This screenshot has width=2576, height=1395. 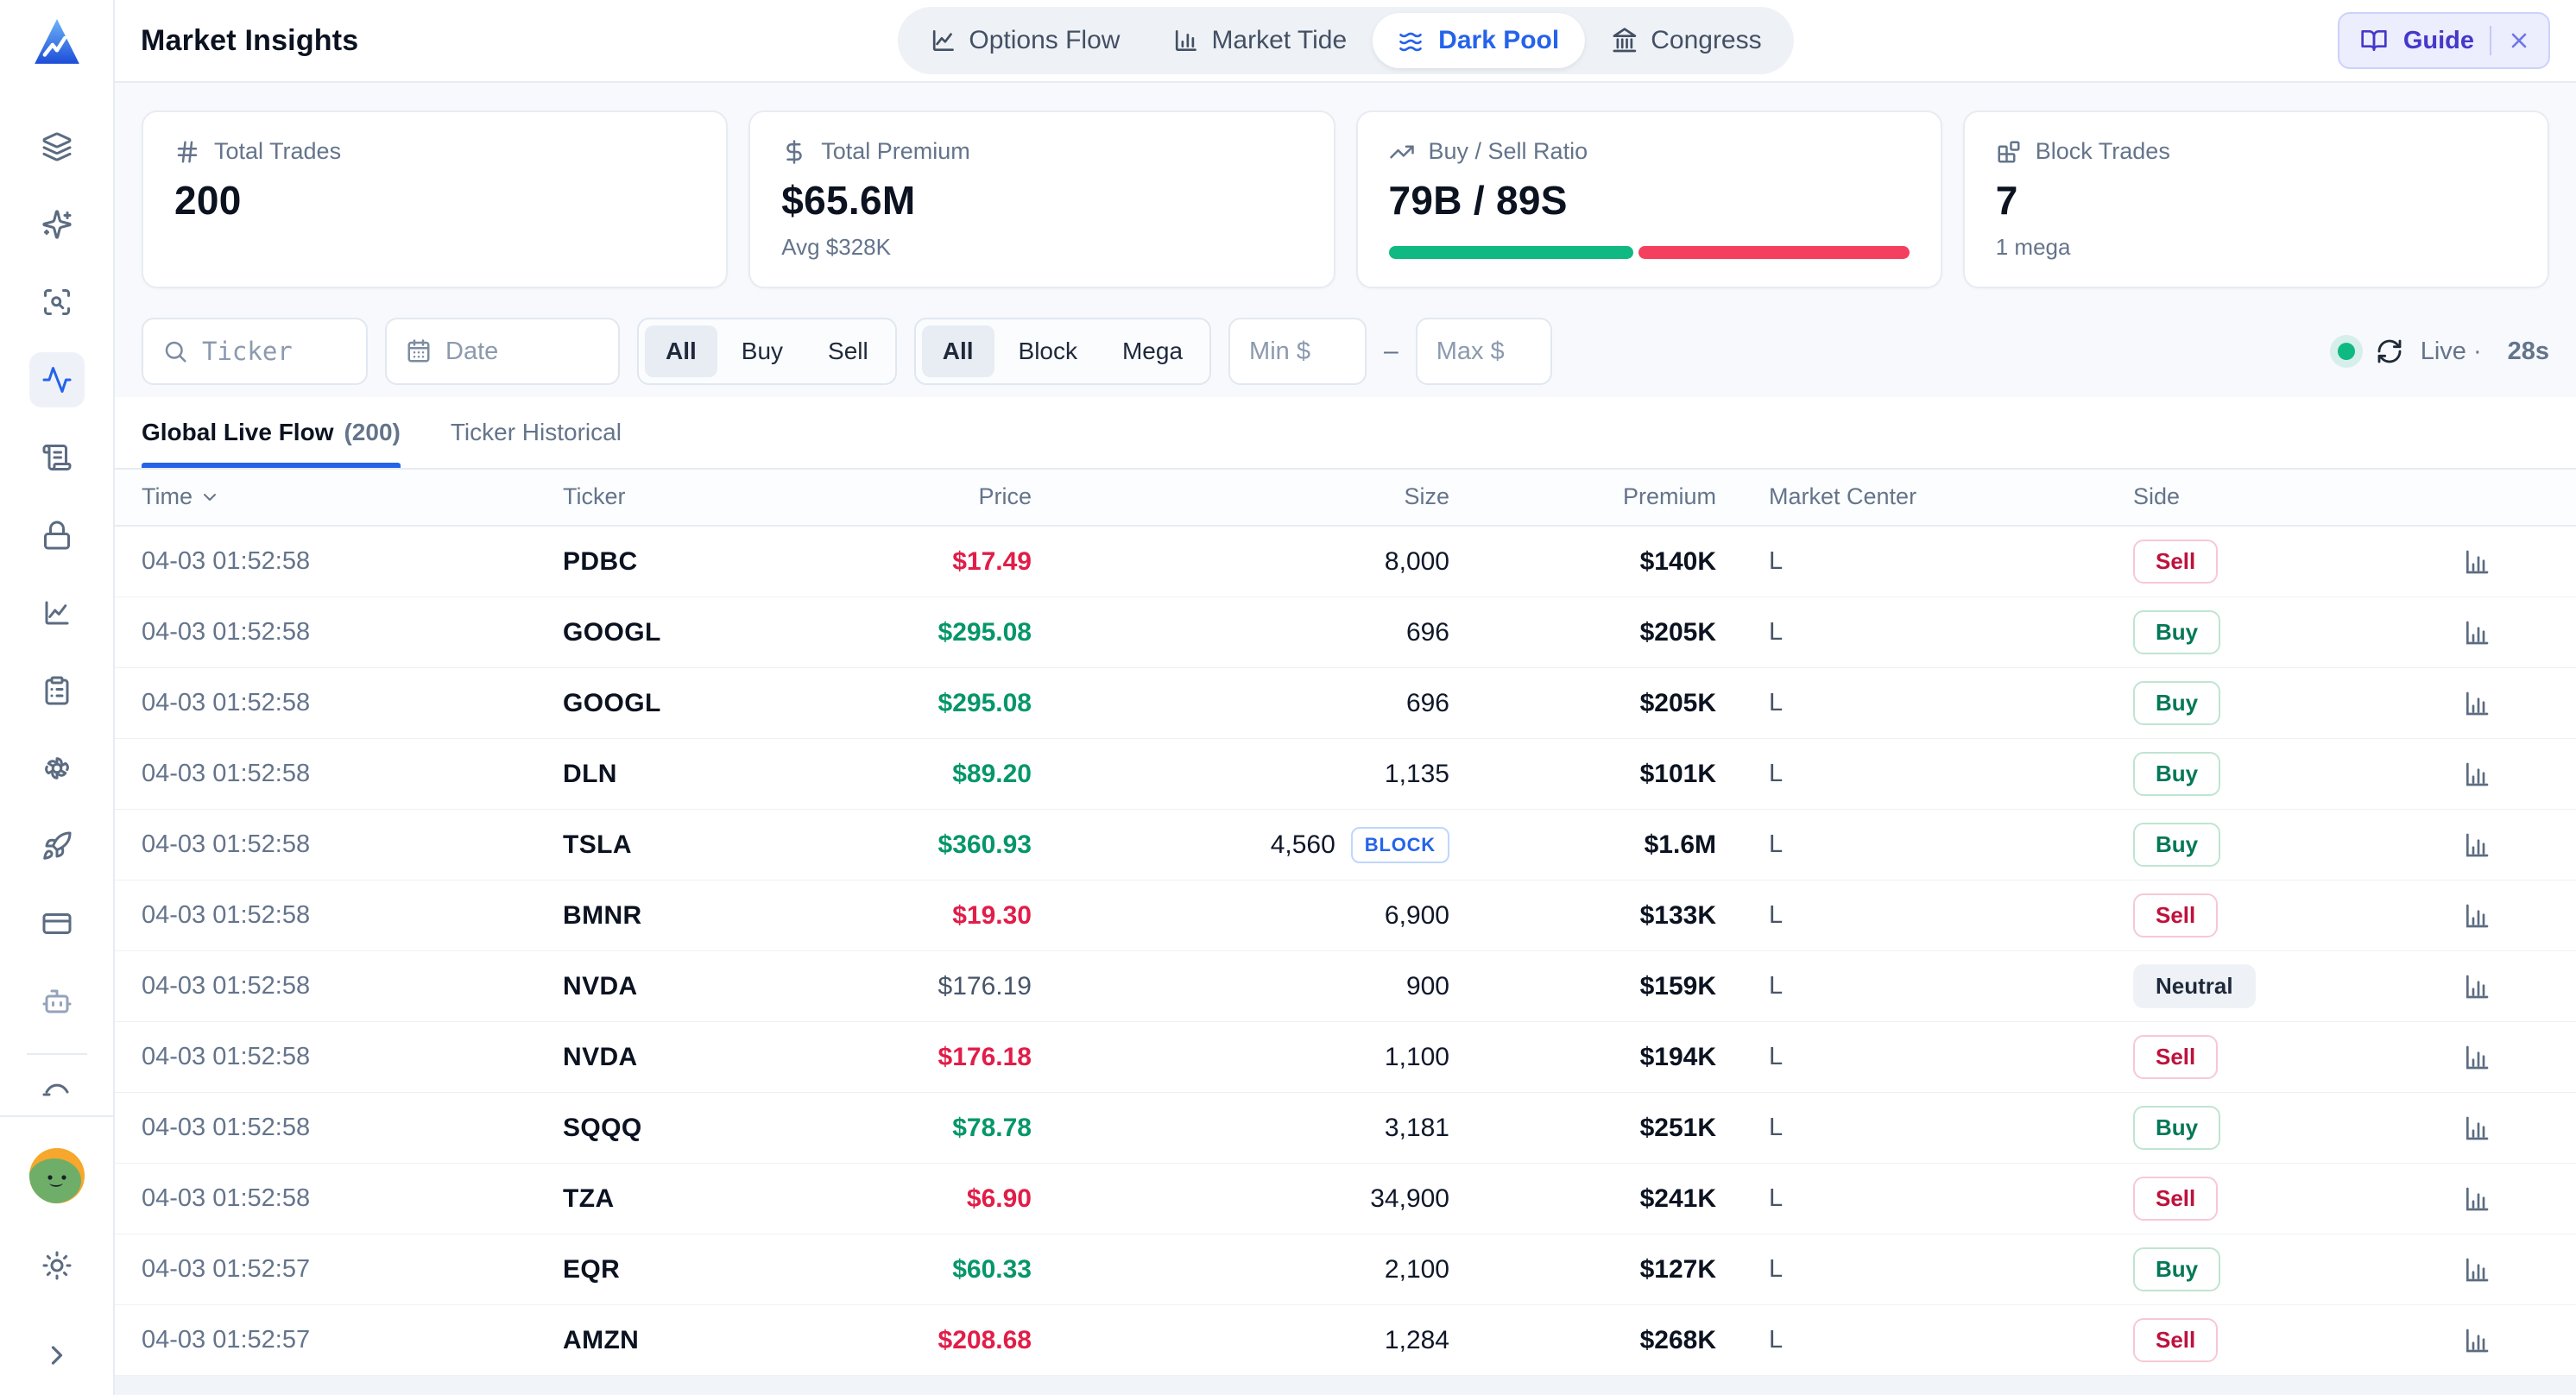 I want to click on sidebar-bottom, so click(x=56, y=1255).